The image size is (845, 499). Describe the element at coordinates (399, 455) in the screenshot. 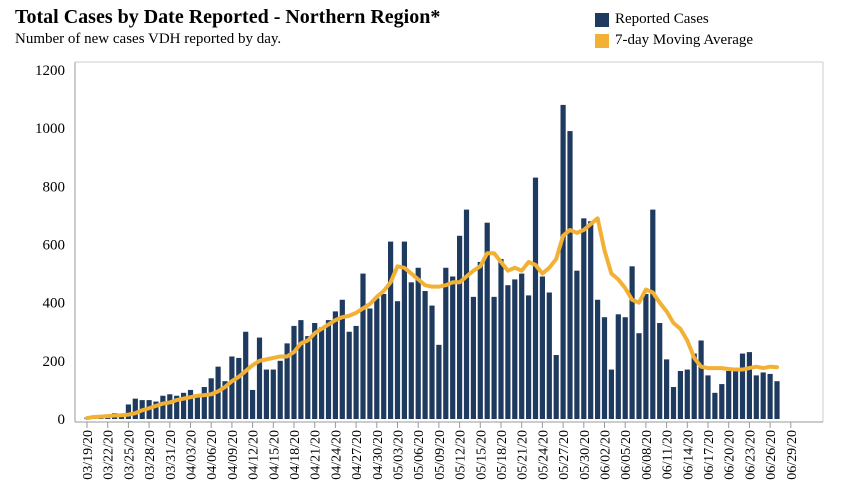

I see `x-tick-label: 05/03/20` at that location.